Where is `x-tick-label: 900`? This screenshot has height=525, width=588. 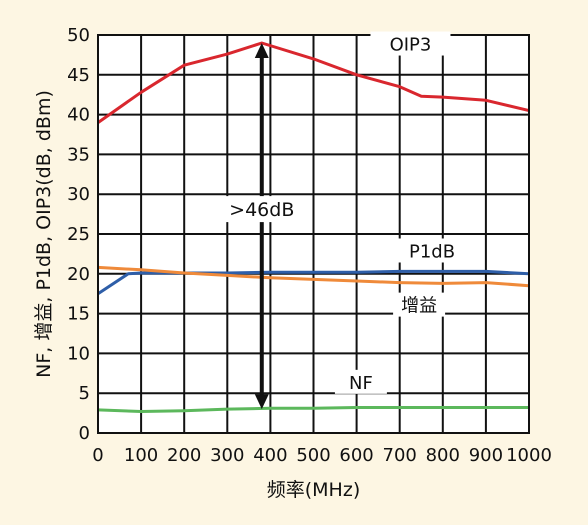 x-tick-label: 900 is located at coordinates (486, 455).